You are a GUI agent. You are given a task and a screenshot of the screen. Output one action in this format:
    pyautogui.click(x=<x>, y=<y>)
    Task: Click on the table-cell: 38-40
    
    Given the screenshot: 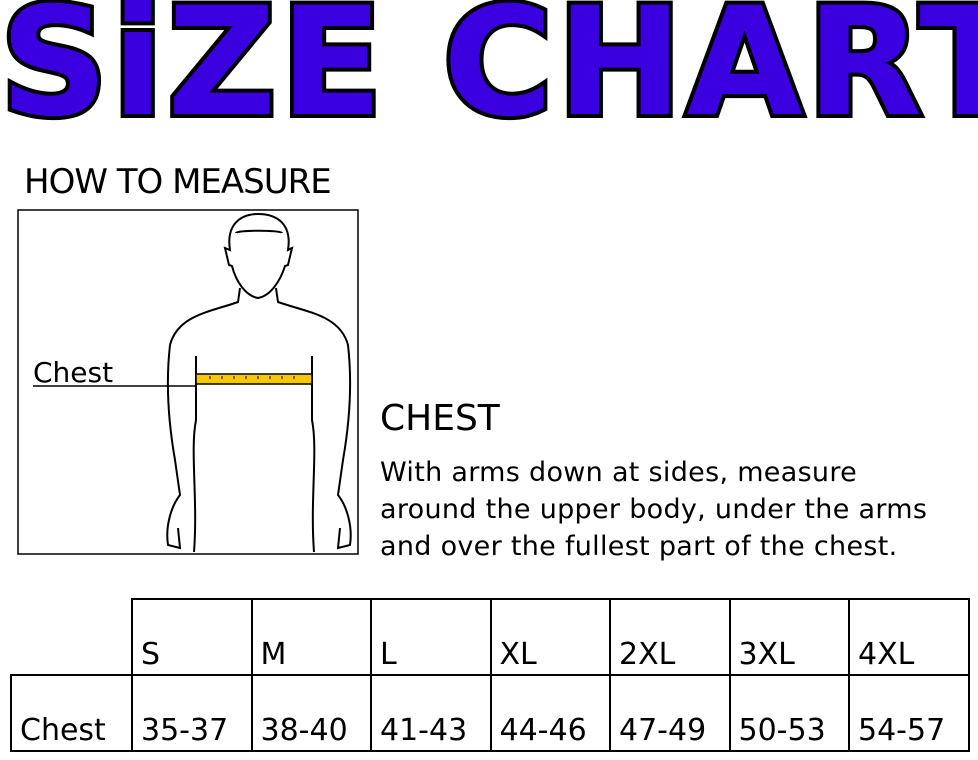 What is the action you would take?
    pyautogui.click(x=311, y=713)
    